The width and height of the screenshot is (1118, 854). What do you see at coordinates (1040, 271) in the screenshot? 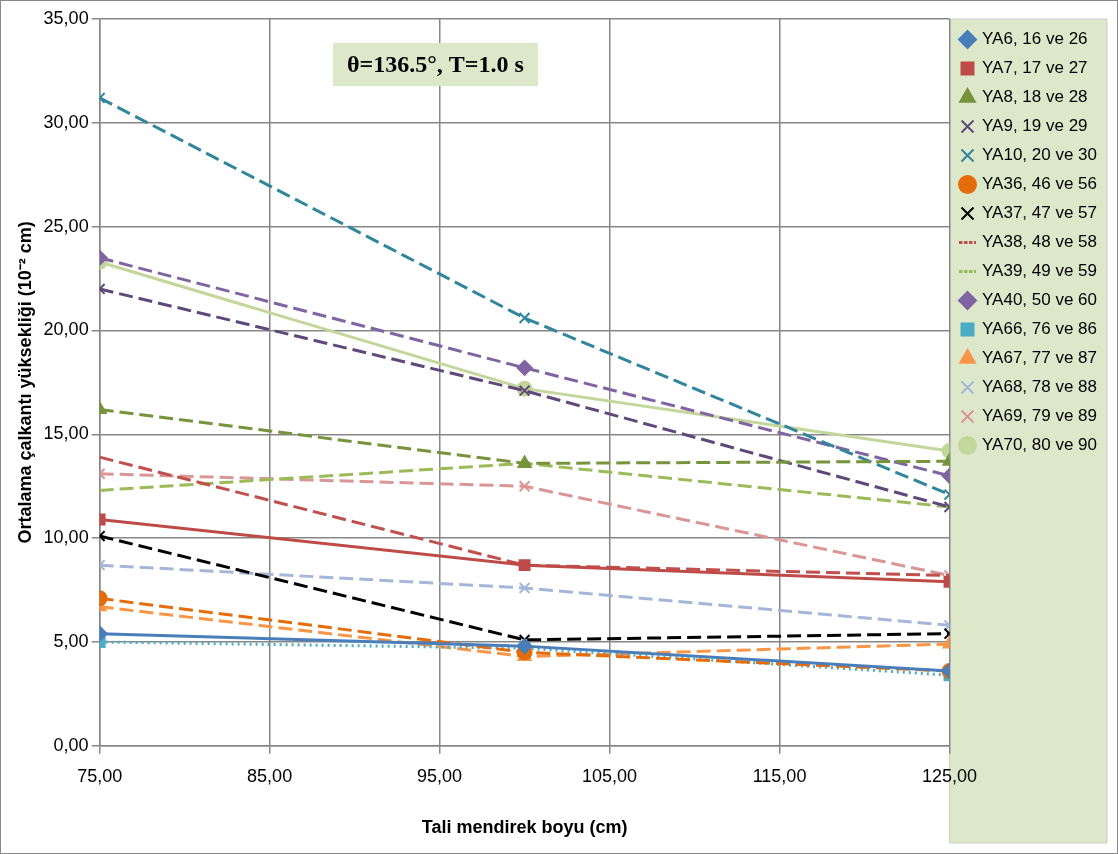
I see `legend-label: YA39, 49 ve 59` at bounding box center [1040, 271].